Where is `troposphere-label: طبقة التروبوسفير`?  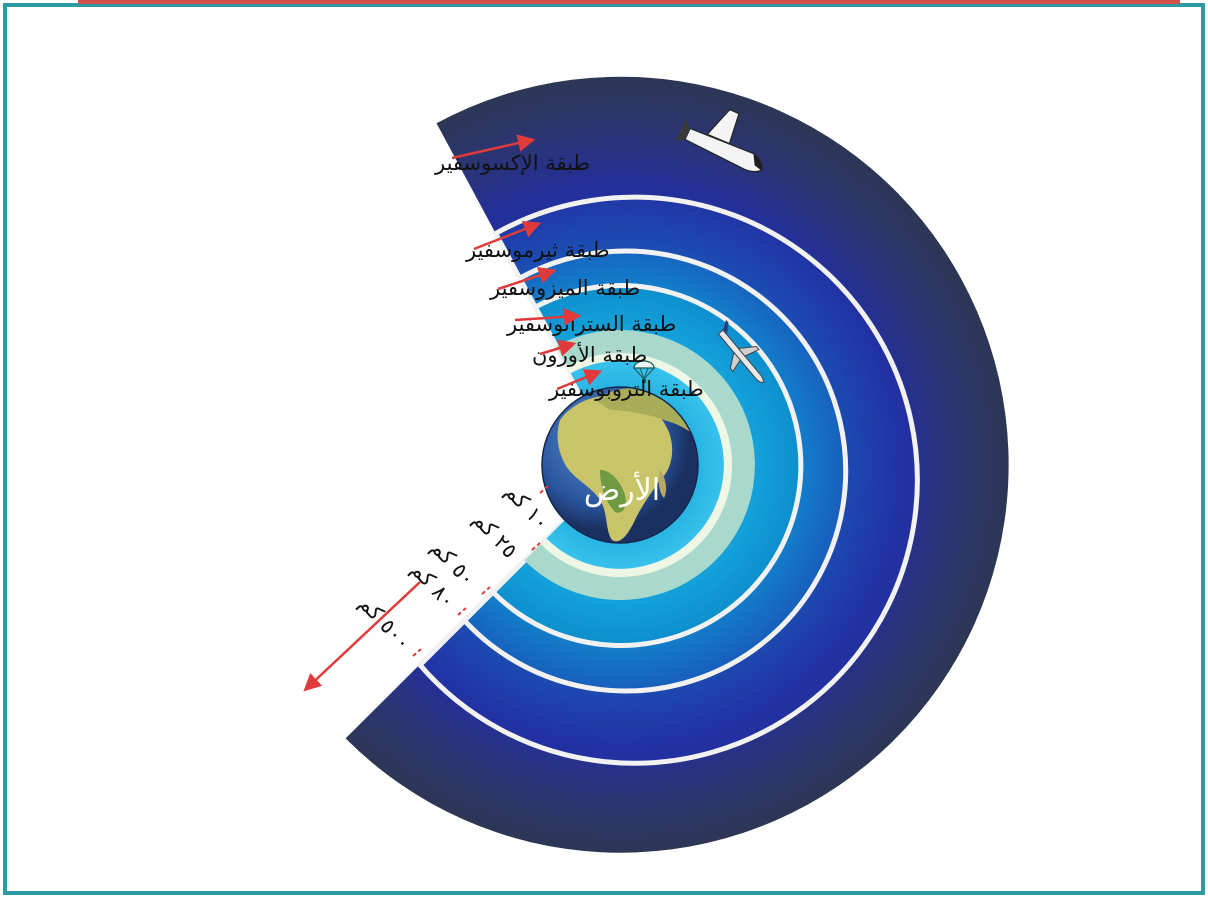
troposphere-label: طبقة التروبوسفير is located at coordinates (626, 389).